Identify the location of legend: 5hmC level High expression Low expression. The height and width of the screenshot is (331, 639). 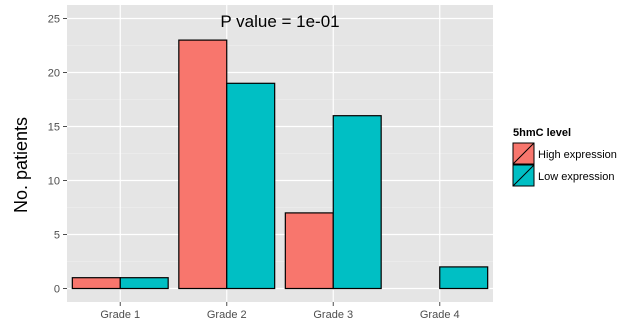
(564, 157).